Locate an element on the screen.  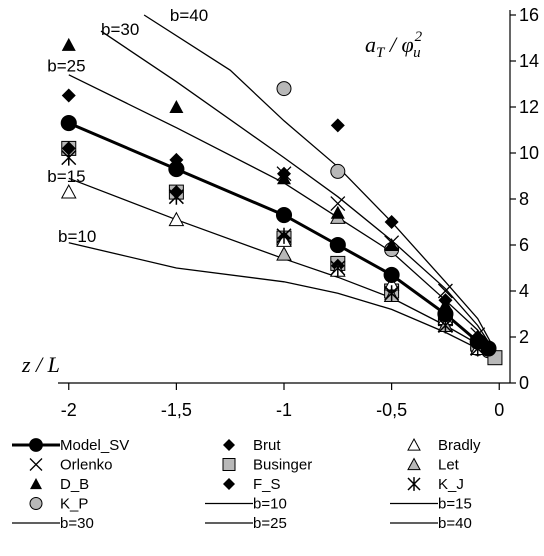
legend-entry-let: Let is located at coordinates (433, 465).